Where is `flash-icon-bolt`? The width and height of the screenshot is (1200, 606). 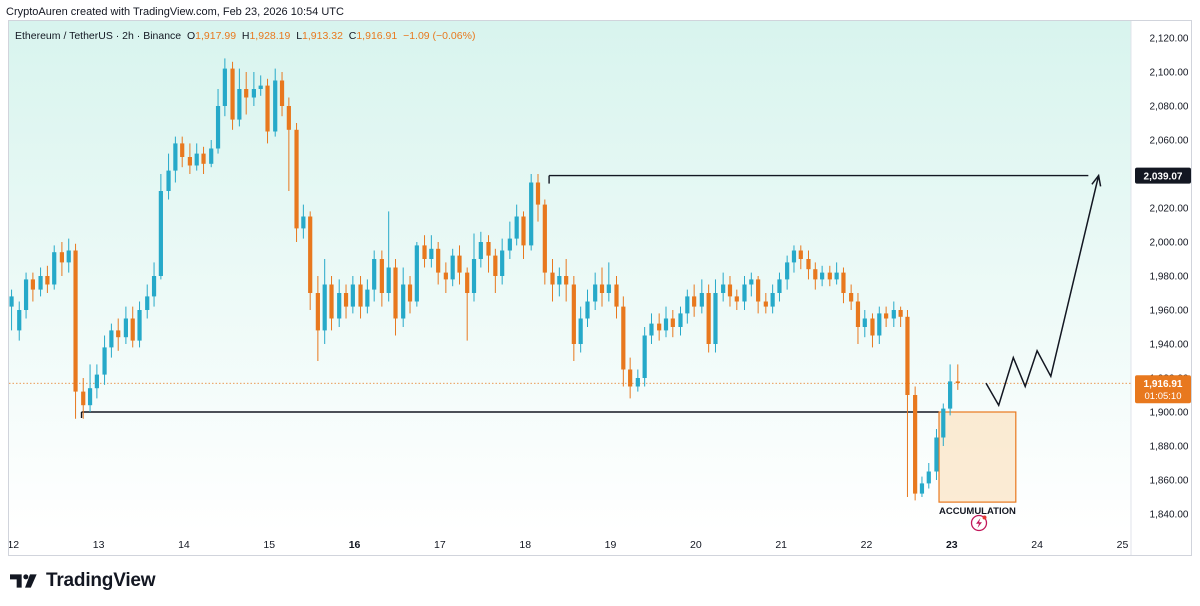
flash-icon-bolt is located at coordinates (979, 523).